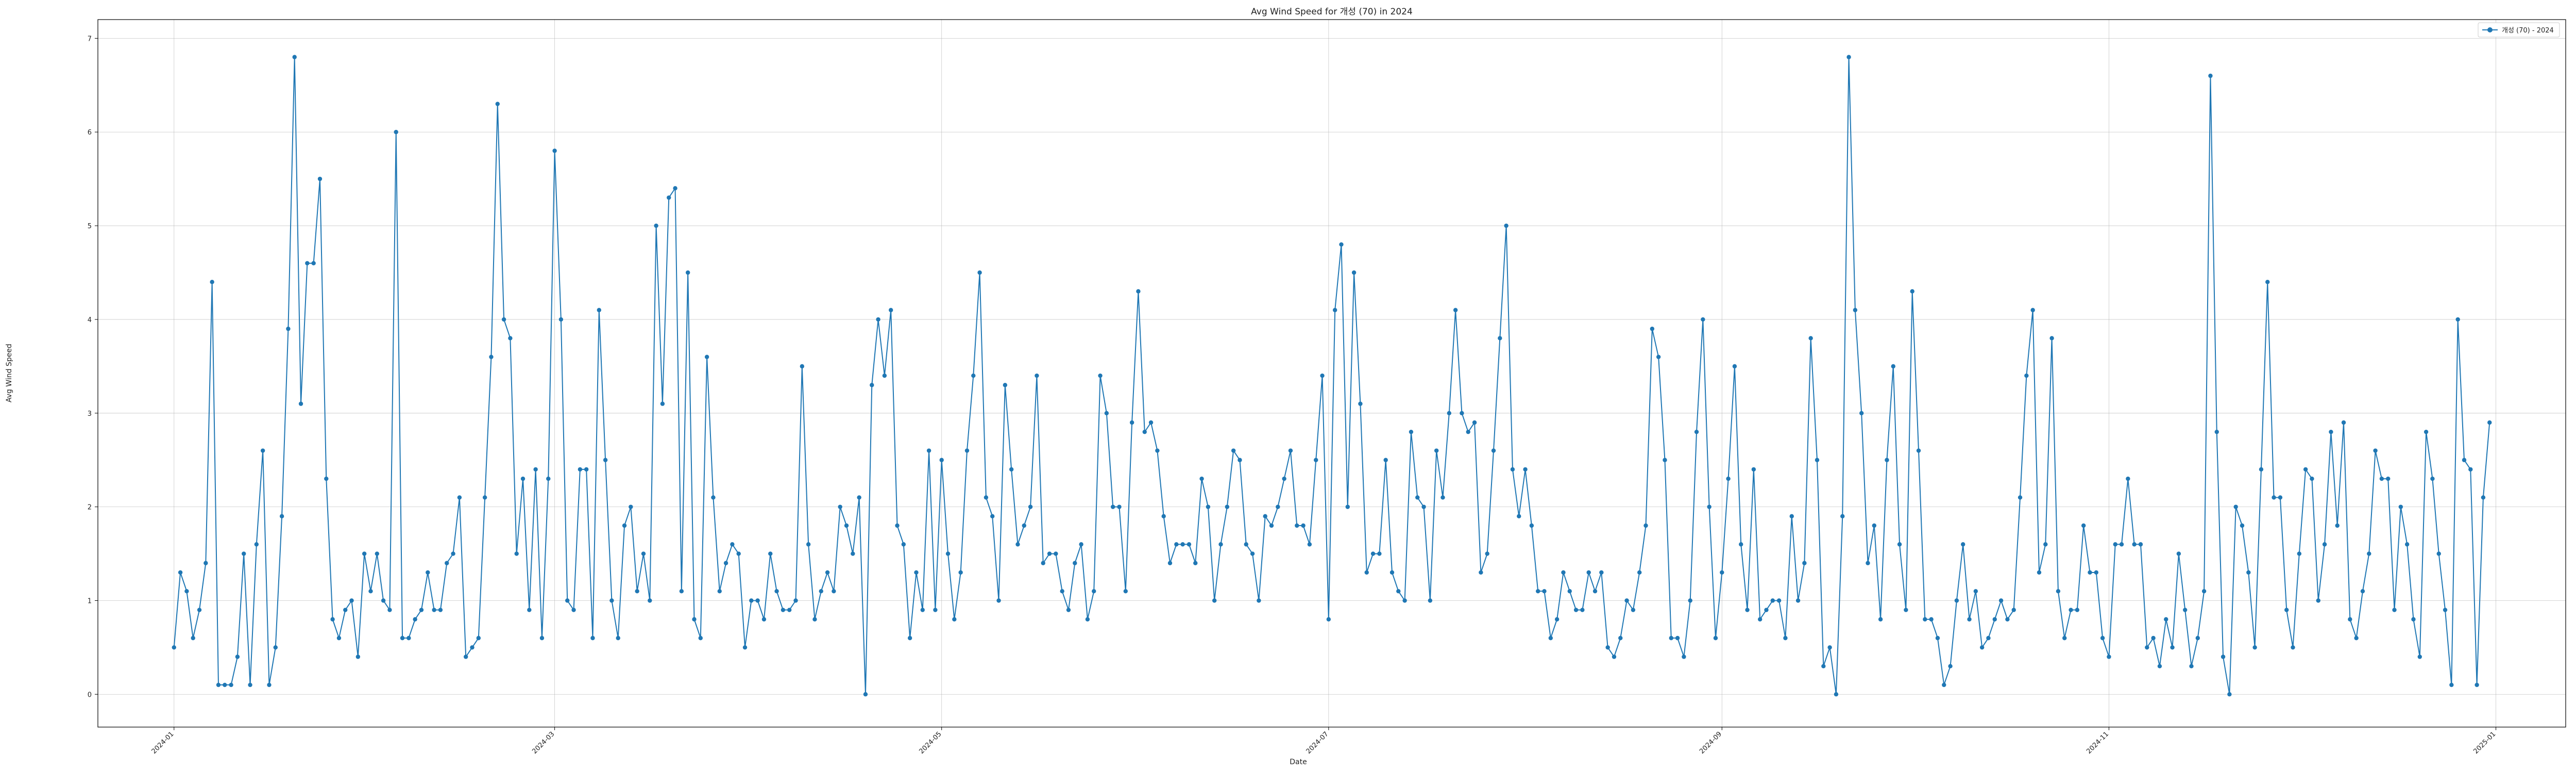  Describe the element at coordinates (2519, 30) in the screenshot. I see `legend: 개성 (70) - 2024` at that location.